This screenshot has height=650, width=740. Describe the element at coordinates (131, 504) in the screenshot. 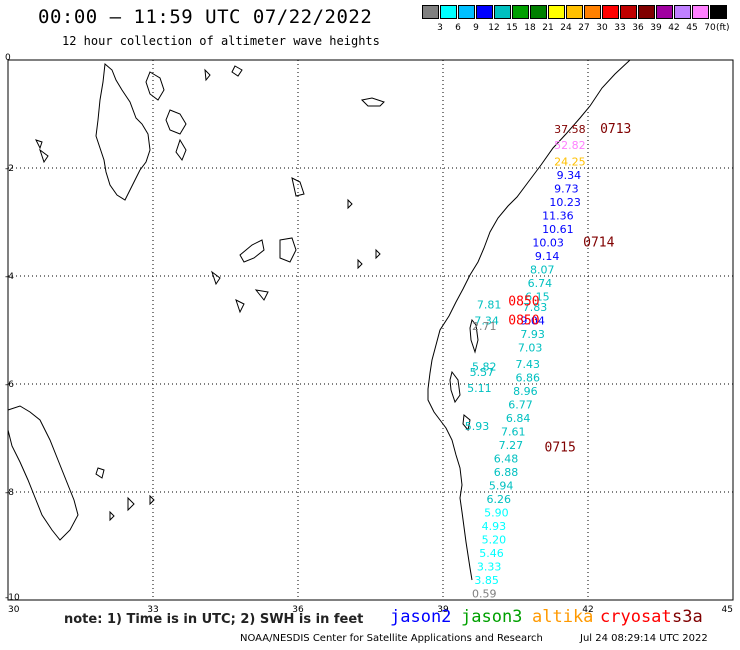

I see `comoros-island-b` at that location.